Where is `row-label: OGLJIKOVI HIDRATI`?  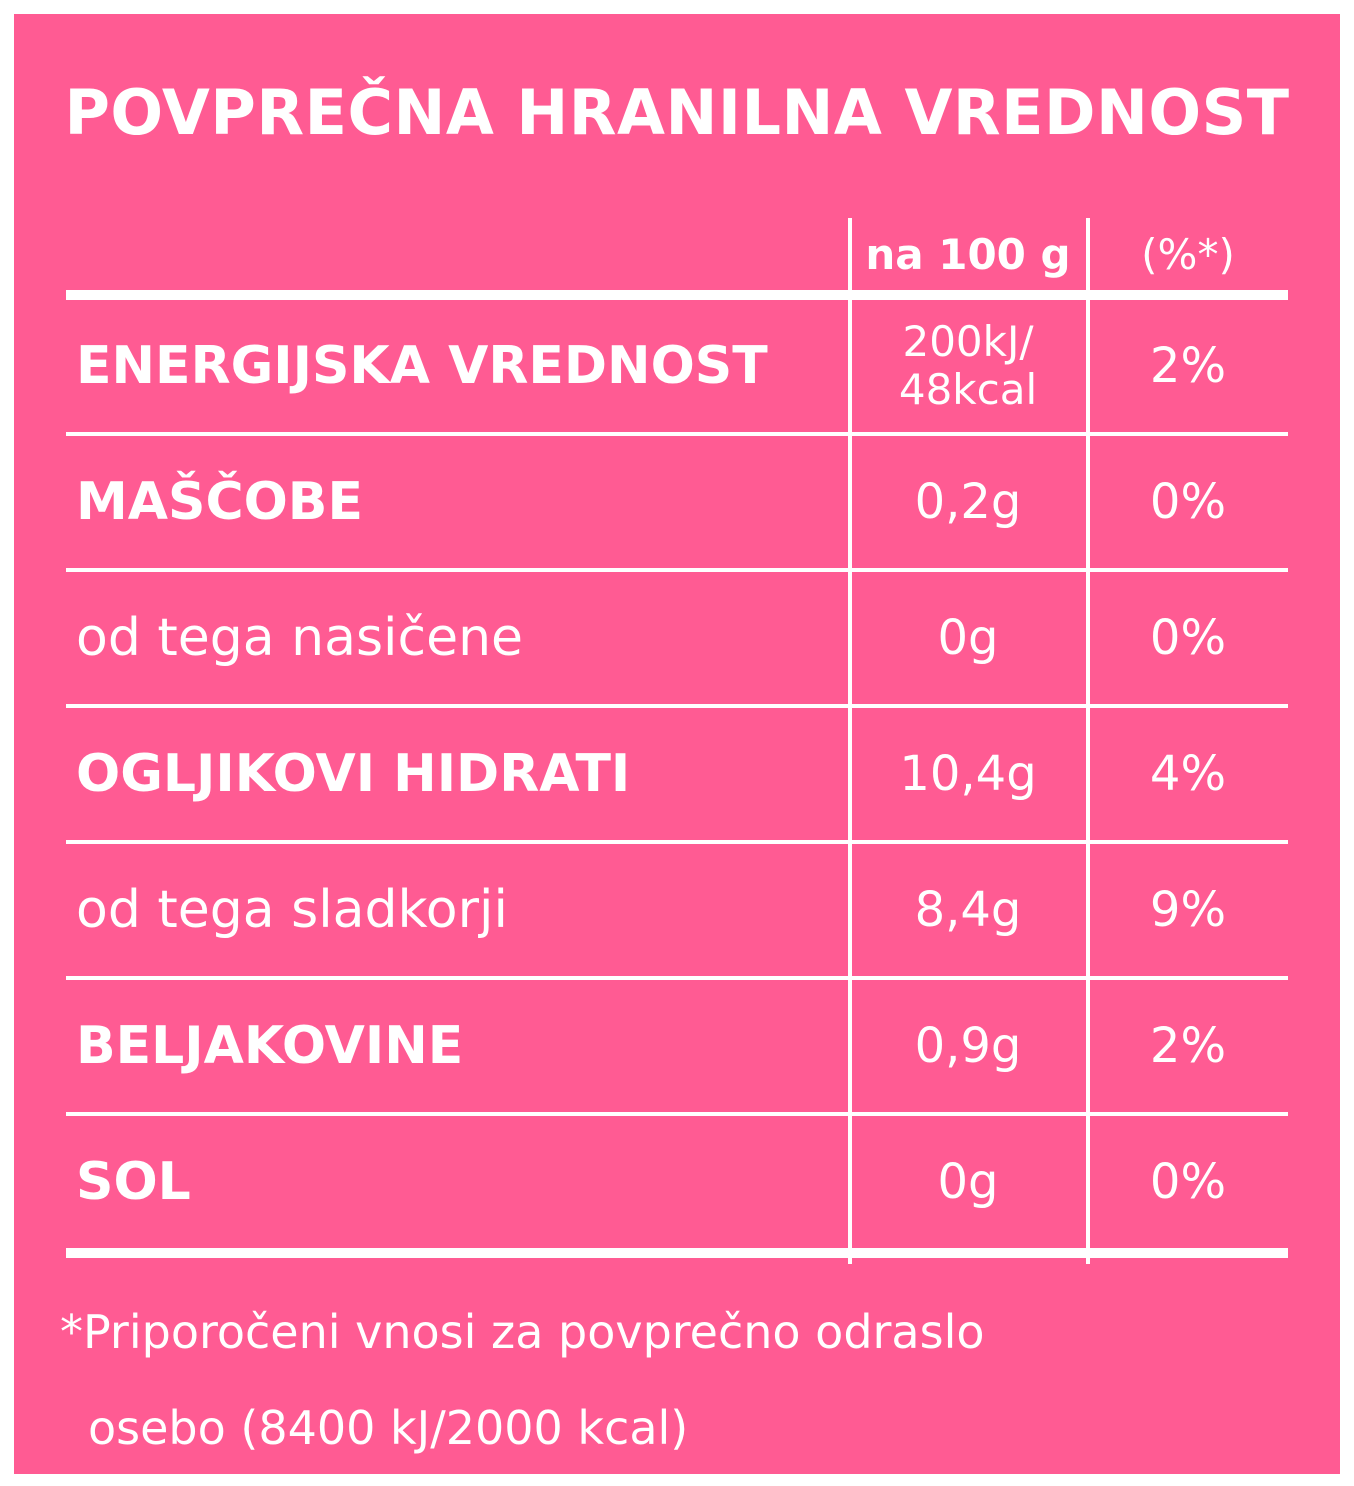 row-label: OGLJIKOVI HIDRATI is located at coordinates (353, 774).